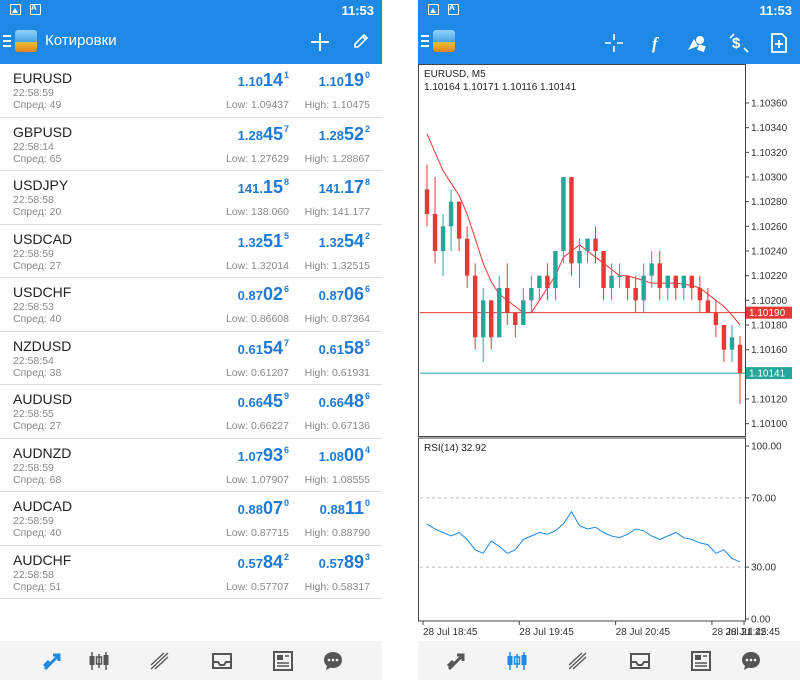 This screenshot has height=680, width=800. Describe the element at coordinates (320, 42) in the screenshot. I see `add-symbol-icon` at that location.